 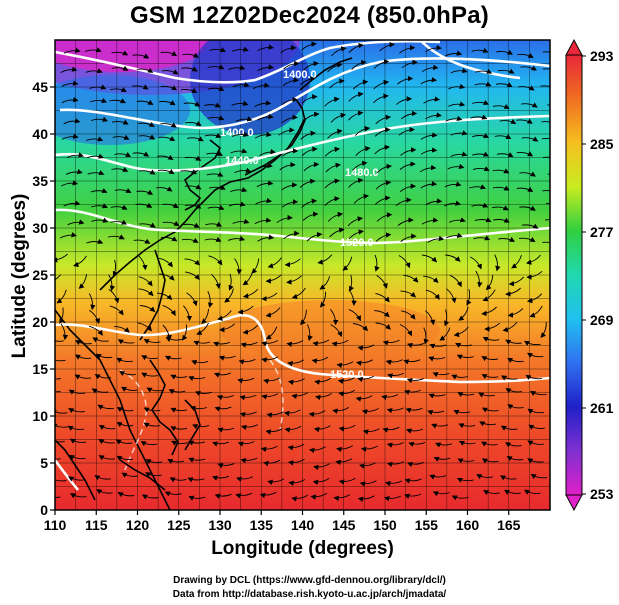 What do you see at coordinates (362, 173) in the screenshot?
I see `contour-label: 1480.0` at bounding box center [362, 173].